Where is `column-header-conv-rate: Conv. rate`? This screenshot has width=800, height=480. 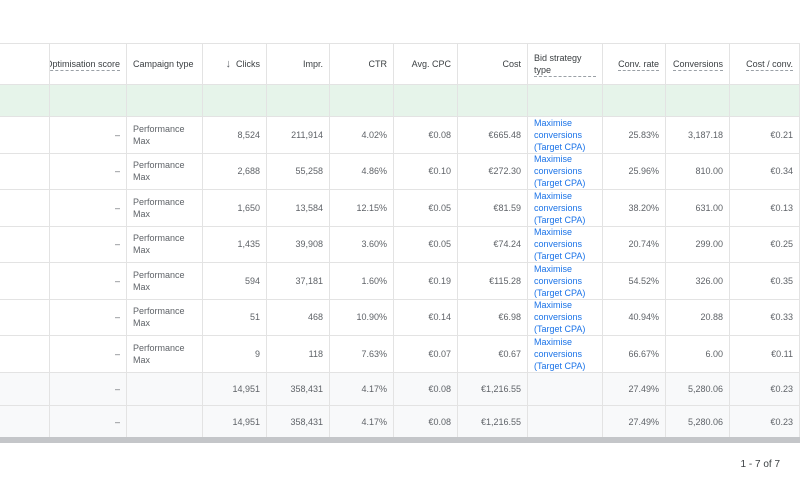 column-header-conv-rate: Conv. rate is located at coordinates (634, 64).